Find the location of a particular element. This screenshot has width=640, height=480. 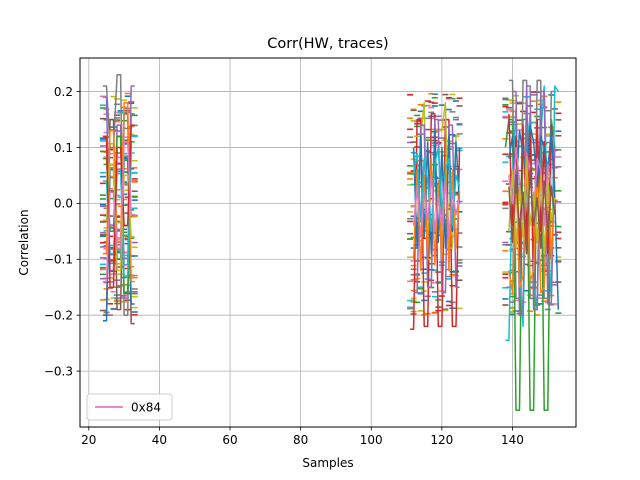

legend-box is located at coordinates (129, 407).